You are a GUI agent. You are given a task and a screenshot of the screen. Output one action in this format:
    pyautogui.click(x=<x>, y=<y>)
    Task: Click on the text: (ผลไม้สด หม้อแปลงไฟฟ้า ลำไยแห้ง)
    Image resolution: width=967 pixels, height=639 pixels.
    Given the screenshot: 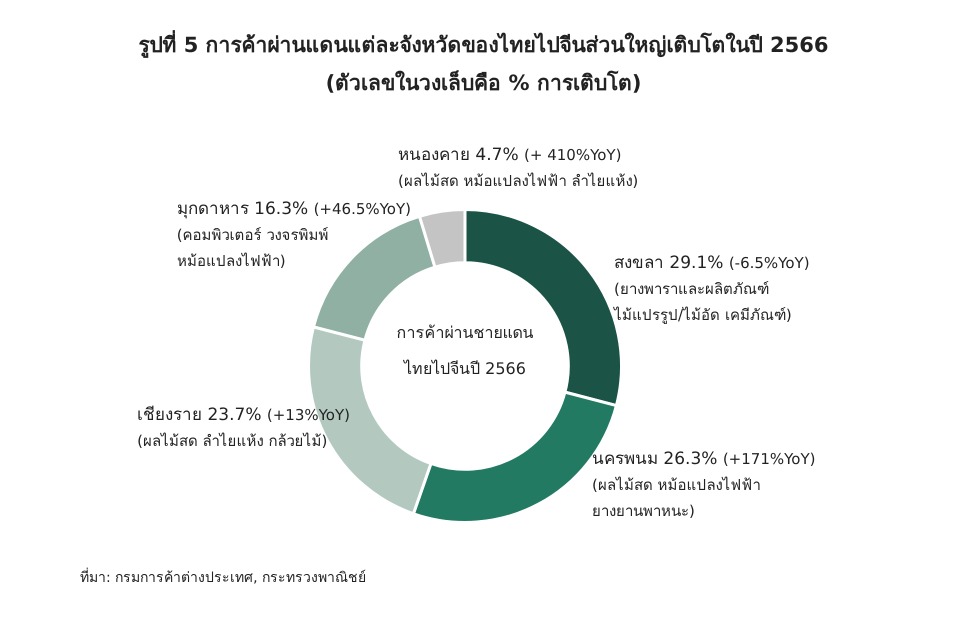 What is the action you would take?
    pyautogui.click(x=518, y=181)
    